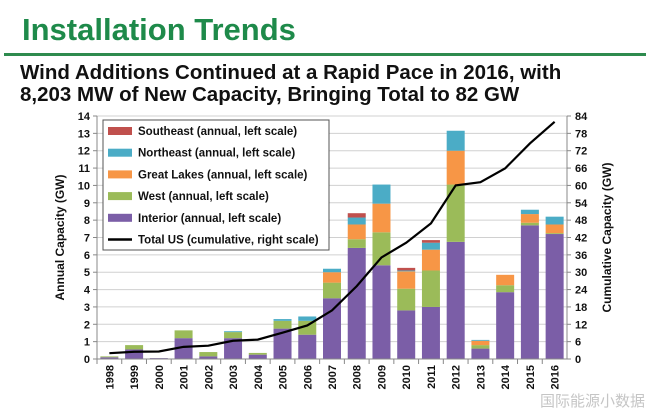  What do you see at coordinates (159, 29) in the screenshot?
I see `page-title: Installation Trends` at bounding box center [159, 29].